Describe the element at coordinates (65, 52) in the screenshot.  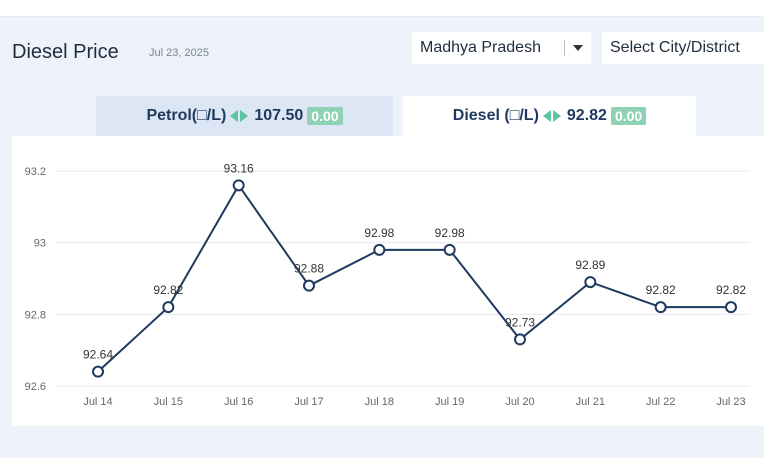
I see `page-title: Diesel Price` at that location.